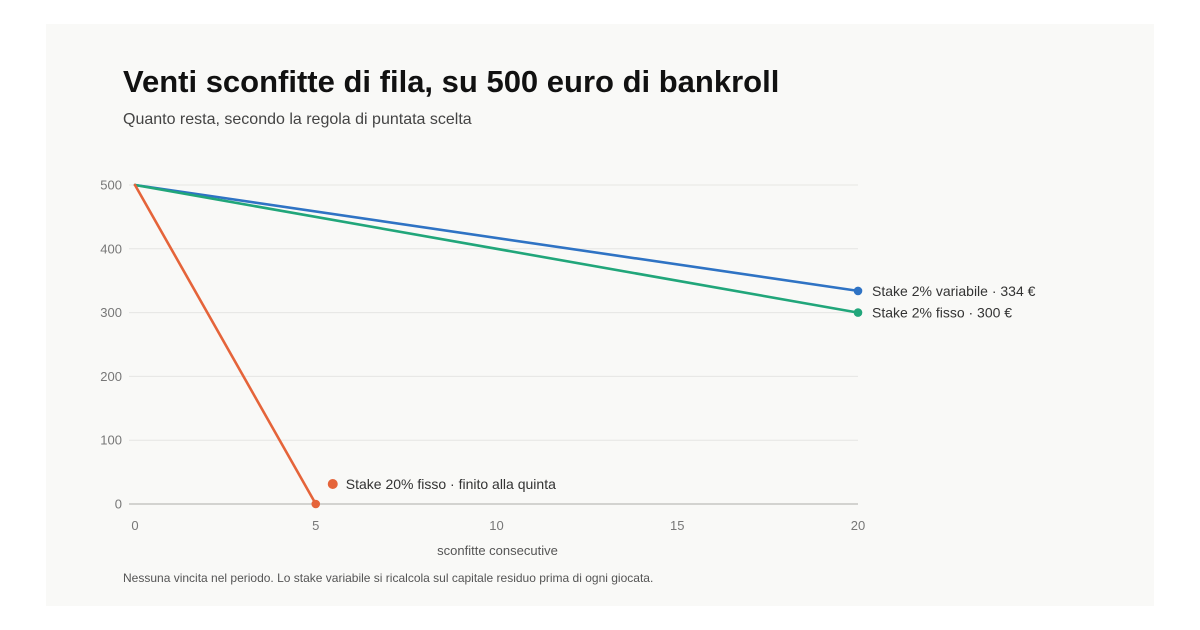  Describe the element at coordinates (497, 550) in the screenshot. I see `x-axis-title: sconfitte consecutive` at that location.